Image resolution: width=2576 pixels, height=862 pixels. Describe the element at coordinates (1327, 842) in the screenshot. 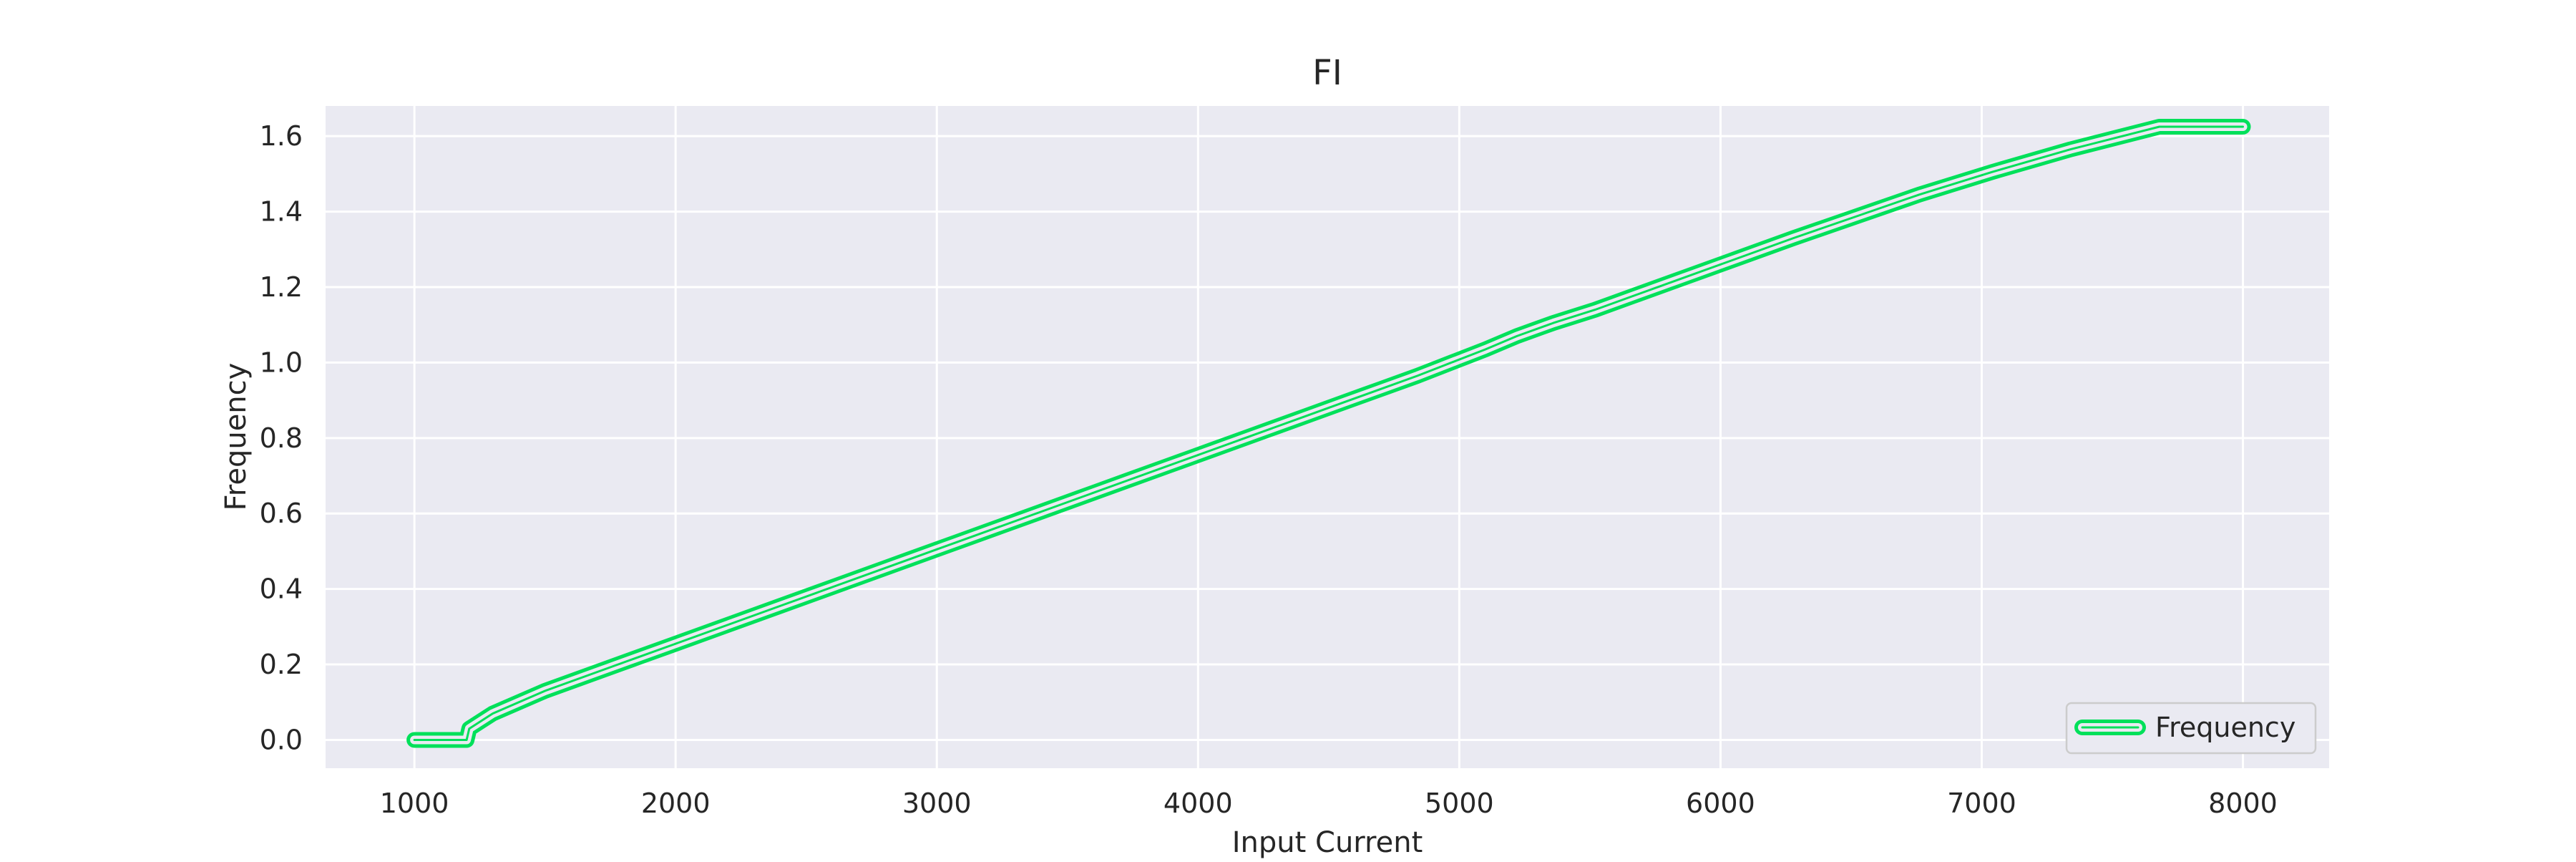

I see `x-axis-label: Input Current` at that location.